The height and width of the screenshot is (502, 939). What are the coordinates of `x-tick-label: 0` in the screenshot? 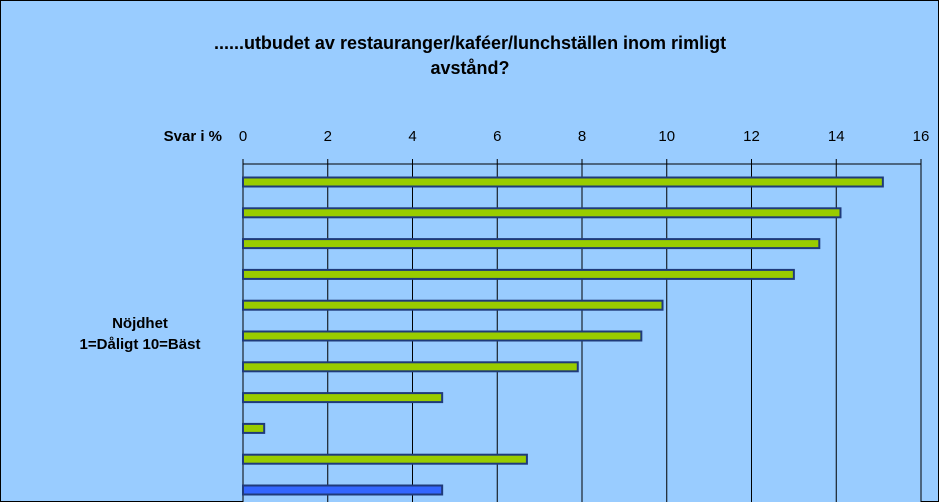 It's located at (243, 136).